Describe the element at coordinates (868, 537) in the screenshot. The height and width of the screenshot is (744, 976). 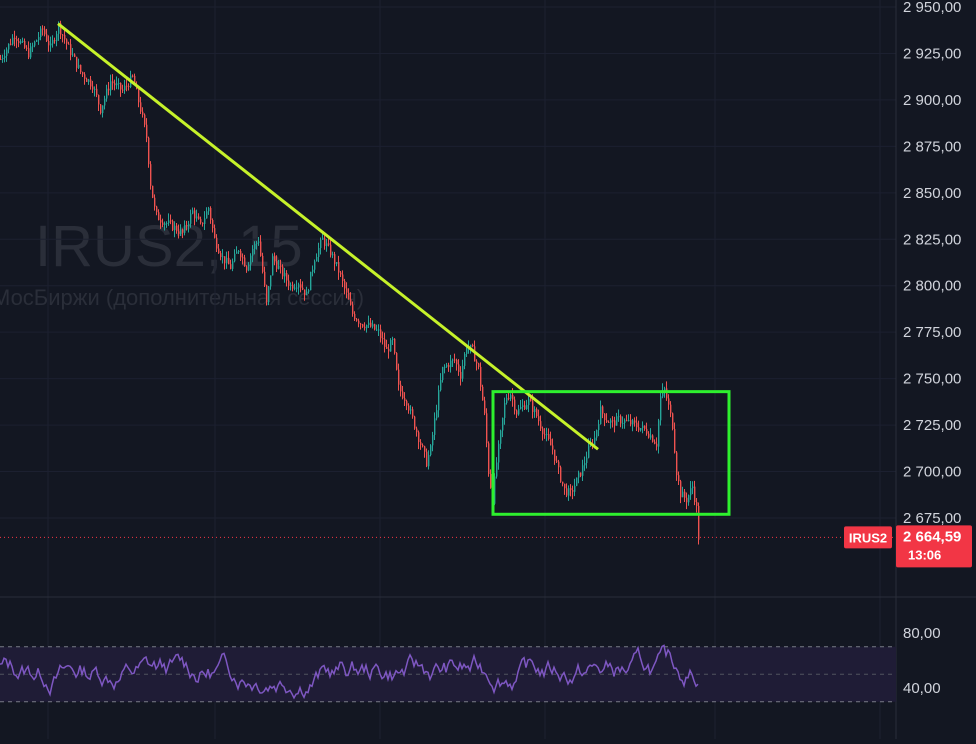
I see `svg-text: IRUS2` at that location.